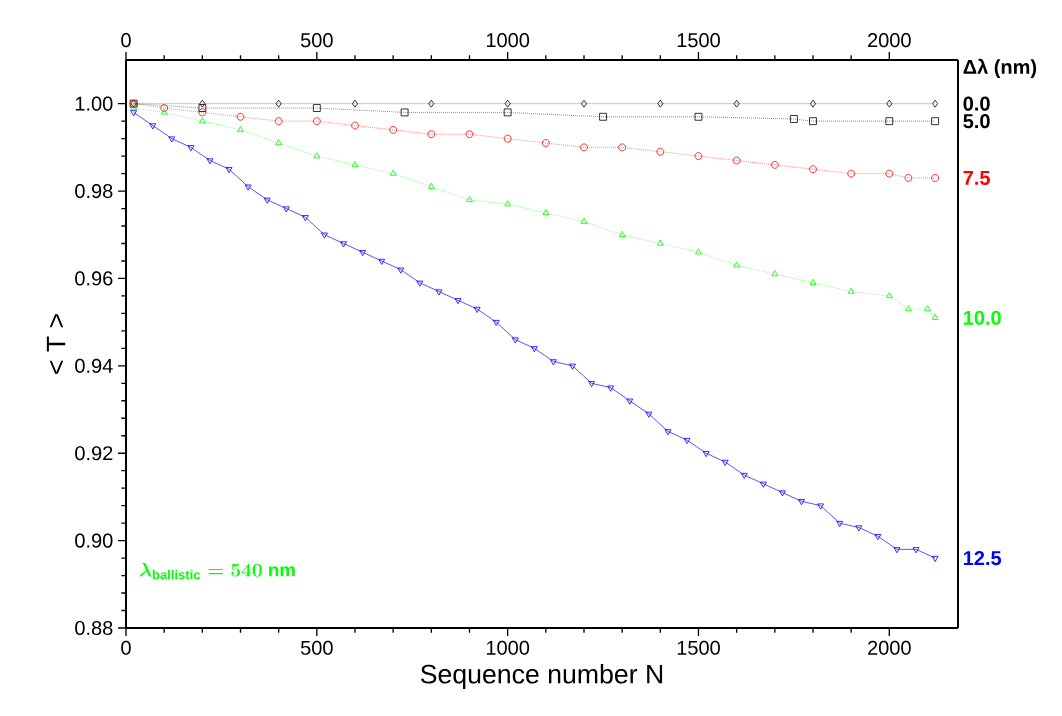 The height and width of the screenshot is (716, 1062). I want to click on y-tick-label: 0.90, so click(94, 540).